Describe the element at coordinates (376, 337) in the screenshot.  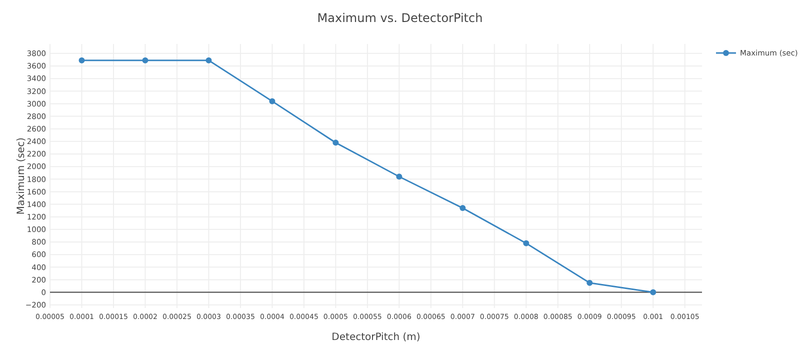
I see `x-axis-title: DetectorPitch (m)` at that location.